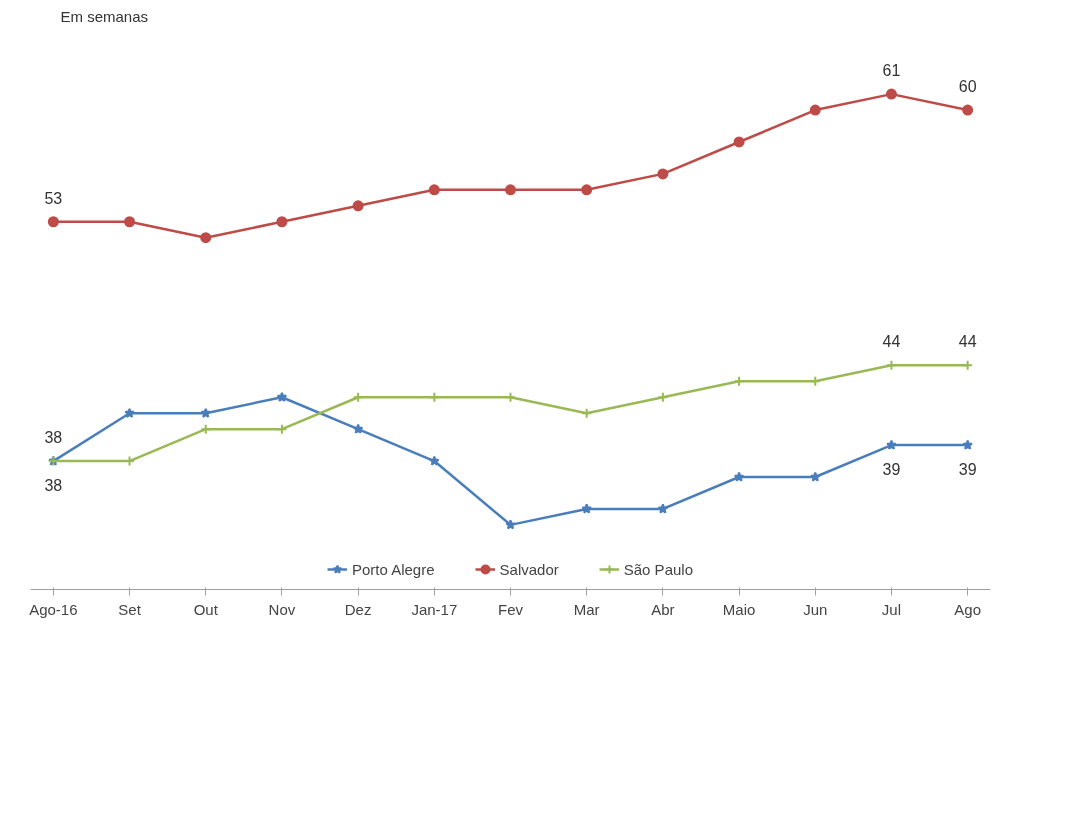  I want to click on legend-label: Salvador, so click(529, 569).